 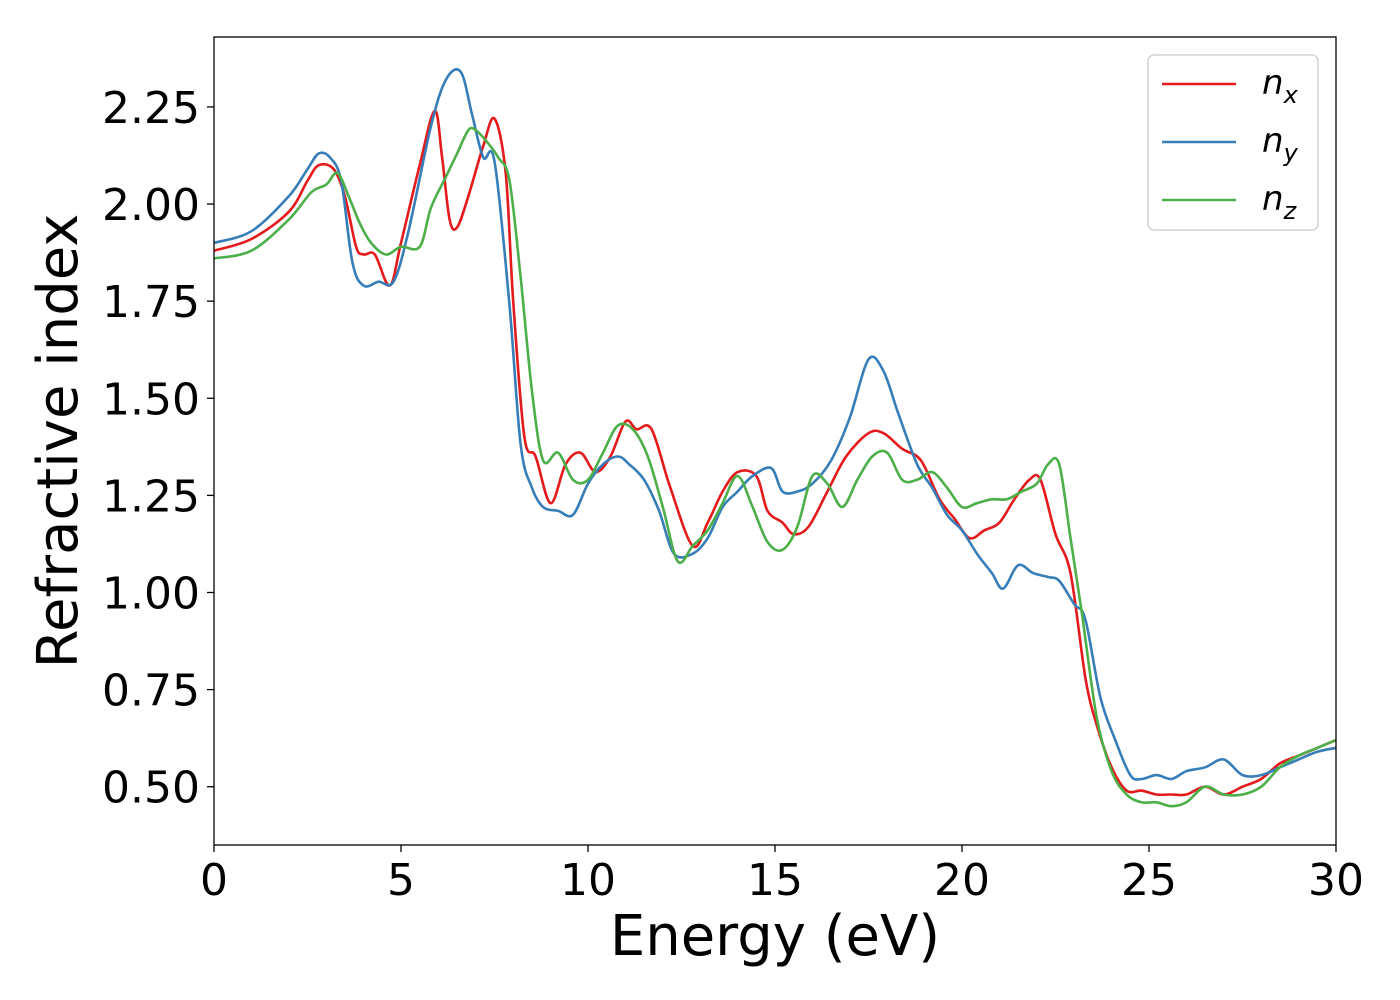 I want to click on x-tick-label: 30, so click(x=1336, y=880).